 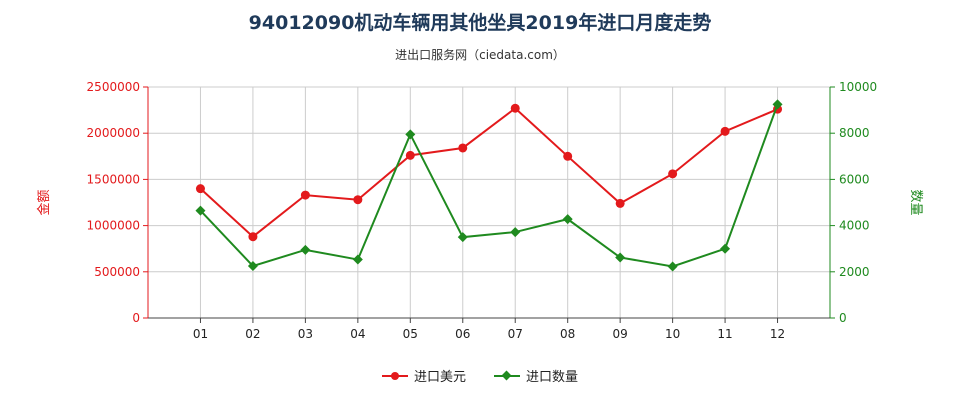 I want to click on chart-title: 94012090机动车辆用其他坐具2019年进口月度走势, so click(x=480, y=23).